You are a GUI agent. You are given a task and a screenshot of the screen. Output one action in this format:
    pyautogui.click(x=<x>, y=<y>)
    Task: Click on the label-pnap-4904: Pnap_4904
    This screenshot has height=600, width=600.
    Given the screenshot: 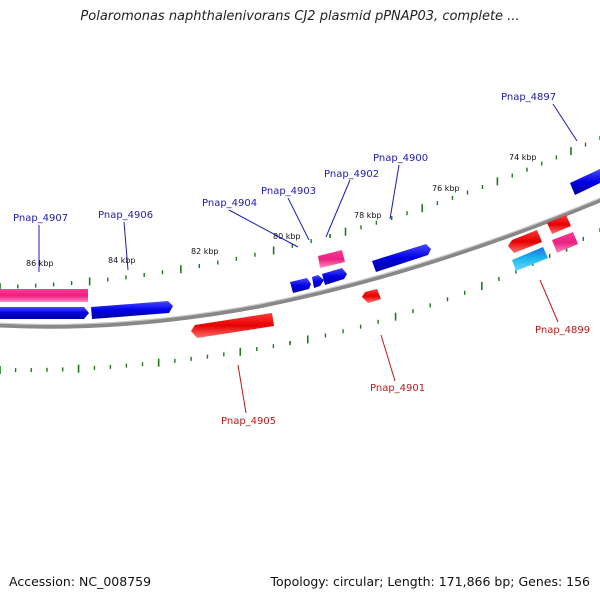 What is the action you would take?
    pyautogui.click(x=229, y=203)
    